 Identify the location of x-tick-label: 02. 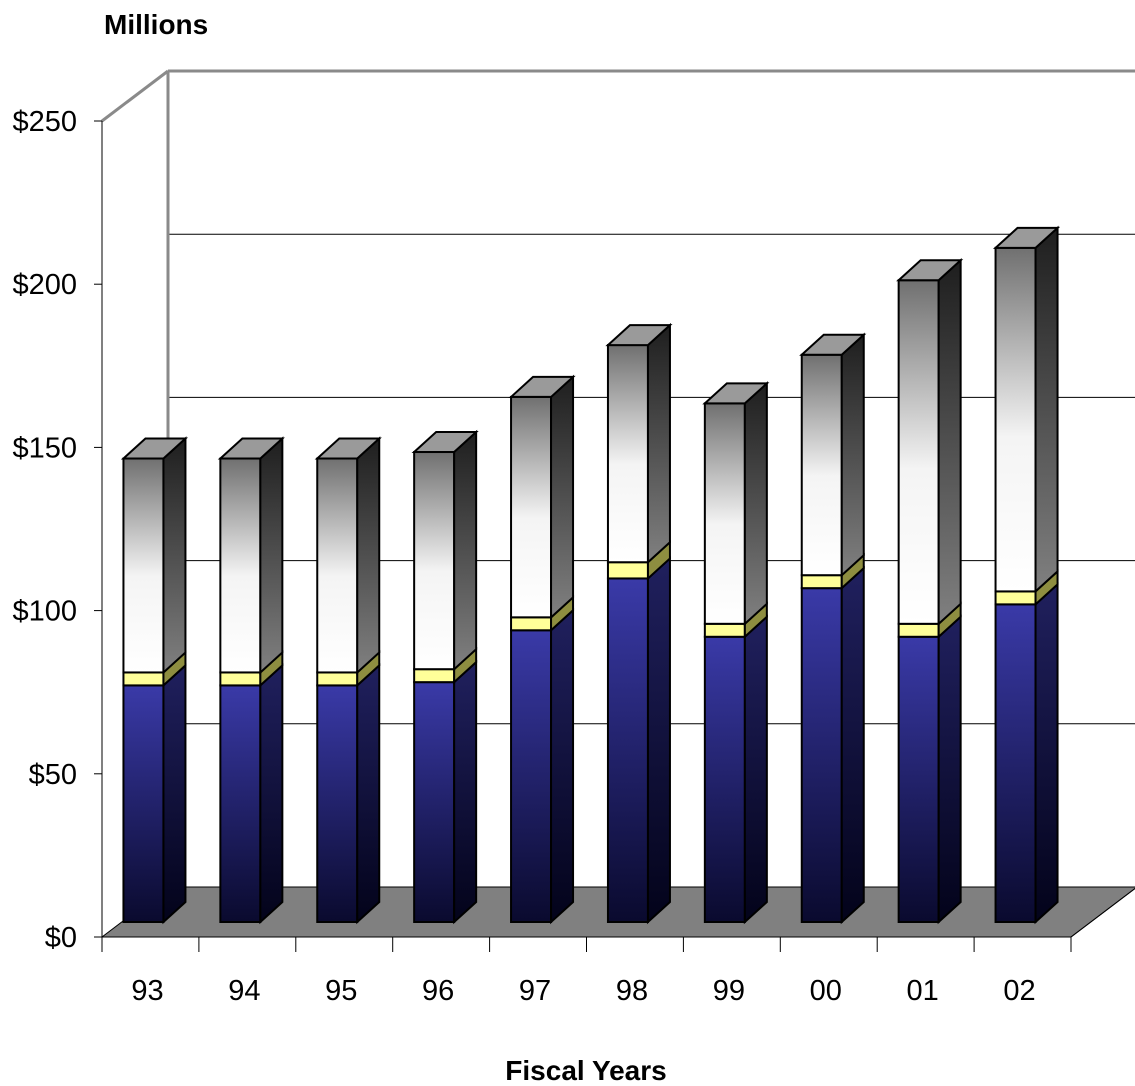
(1019, 991).